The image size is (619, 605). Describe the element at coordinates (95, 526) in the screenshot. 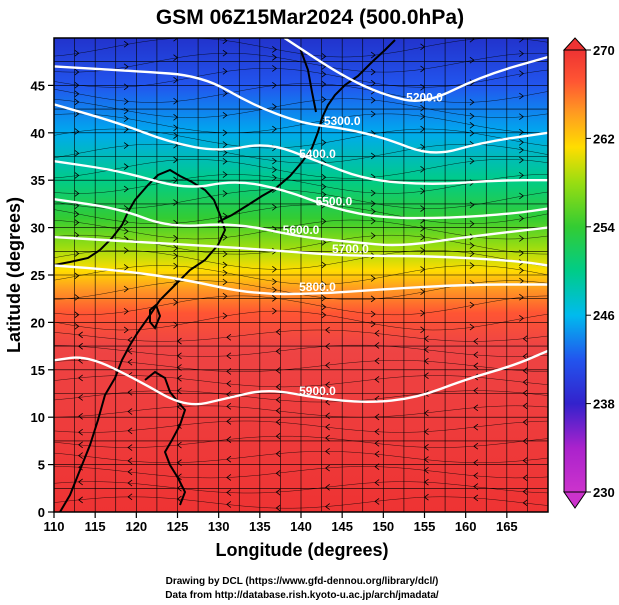

I see `x-tick-label: 115` at that location.